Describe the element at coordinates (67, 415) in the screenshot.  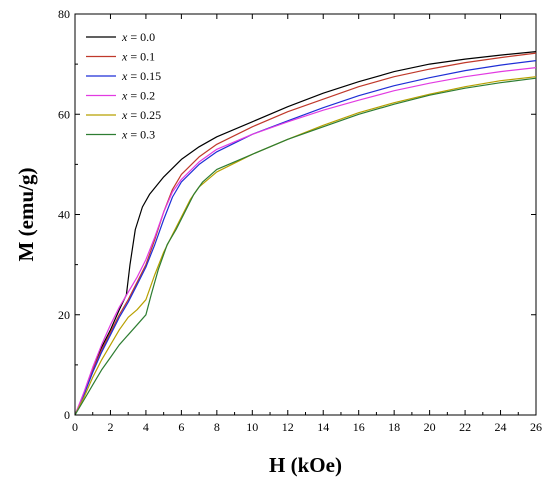
I see `y-tick-label: 0` at that location.